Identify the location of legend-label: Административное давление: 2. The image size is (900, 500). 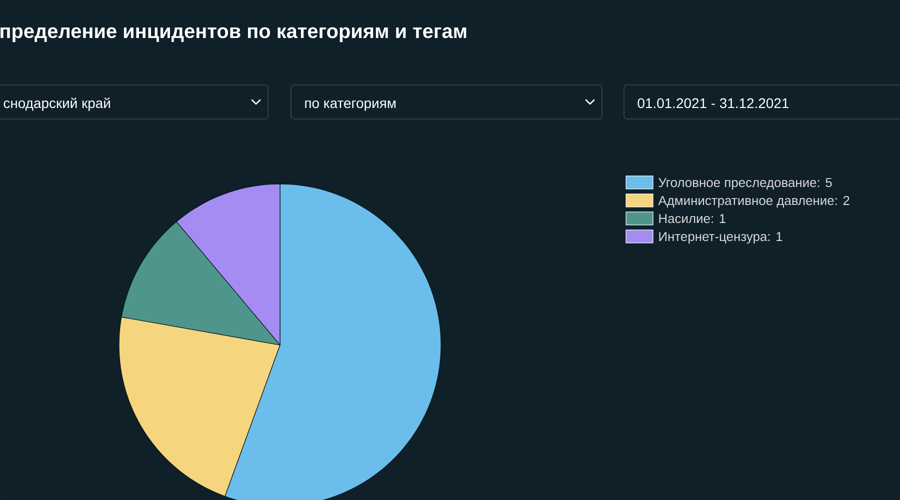
(754, 202).